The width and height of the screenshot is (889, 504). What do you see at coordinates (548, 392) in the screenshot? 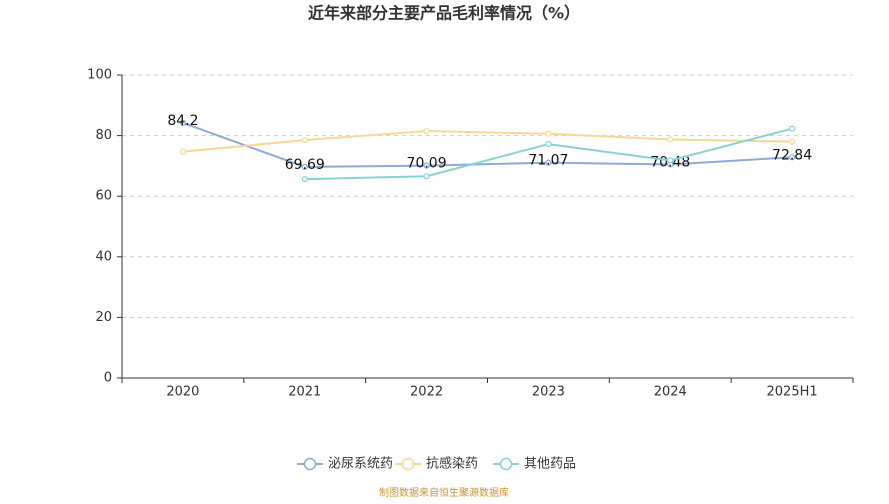
I see `x-tick-label: 2023` at bounding box center [548, 392].